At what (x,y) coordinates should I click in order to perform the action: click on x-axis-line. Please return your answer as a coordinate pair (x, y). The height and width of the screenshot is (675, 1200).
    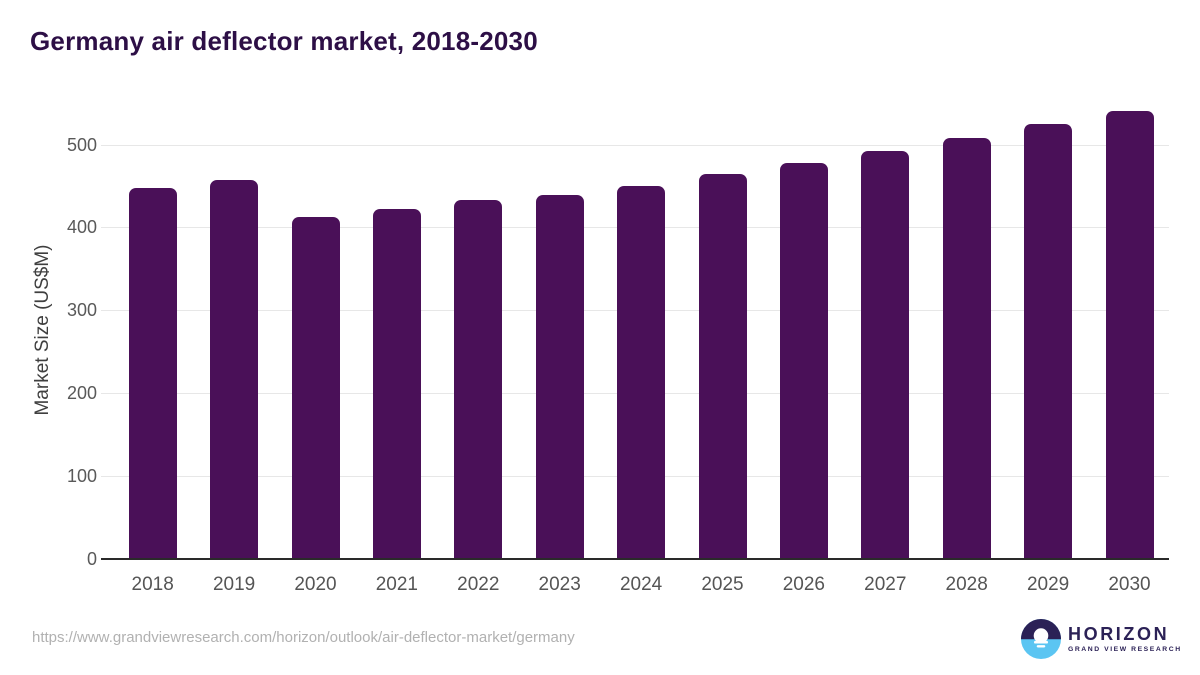
    Looking at the image, I should click on (635, 559).